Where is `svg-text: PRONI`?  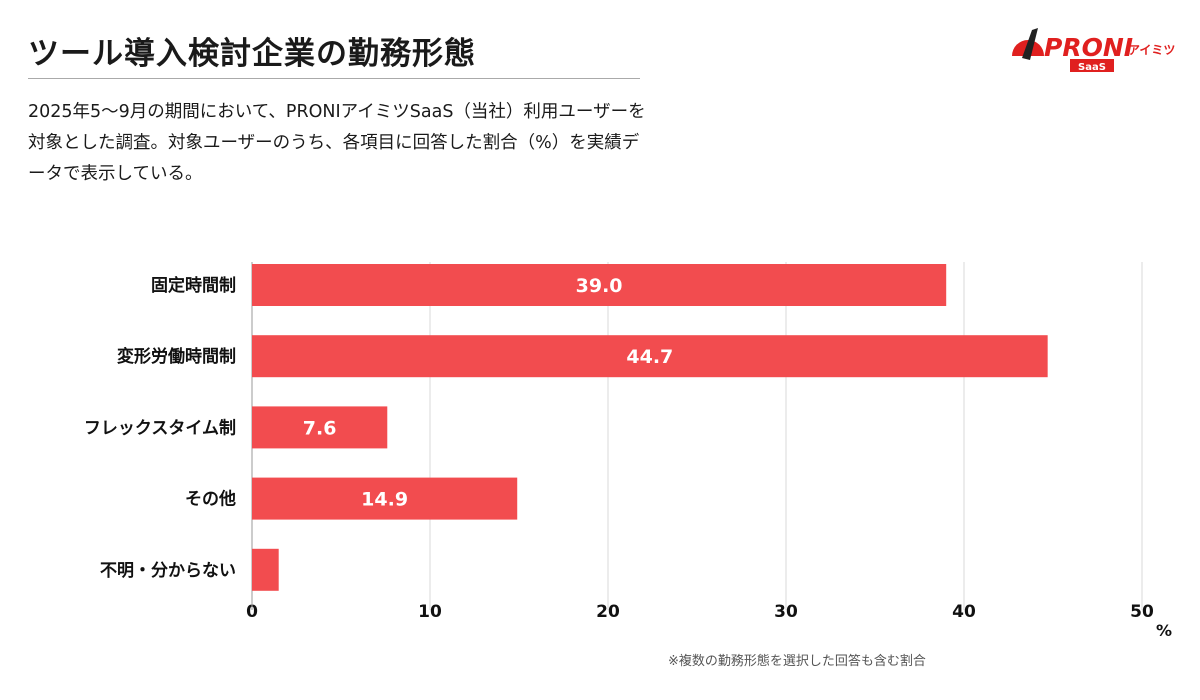
svg-text: PRONI is located at coordinates (1088, 47).